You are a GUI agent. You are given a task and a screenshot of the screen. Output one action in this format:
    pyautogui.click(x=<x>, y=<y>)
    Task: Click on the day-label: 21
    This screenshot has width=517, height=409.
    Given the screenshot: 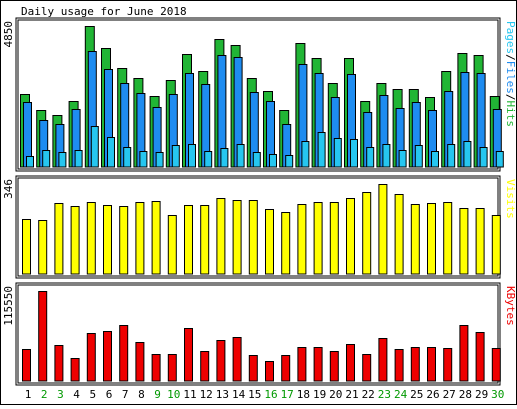 What is the action you would take?
    pyautogui.click(x=351, y=394)
    